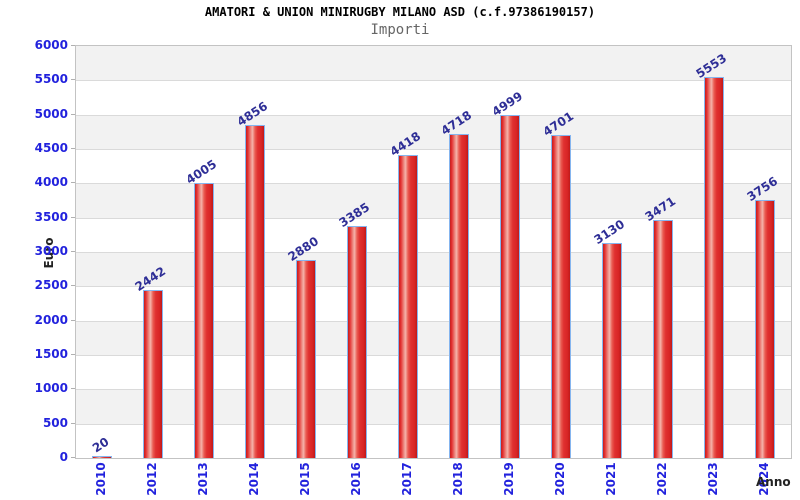 The width and height of the screenshot is (800, 500). I want to click on y-axis-tick-label: 5000, so click(51, 113).